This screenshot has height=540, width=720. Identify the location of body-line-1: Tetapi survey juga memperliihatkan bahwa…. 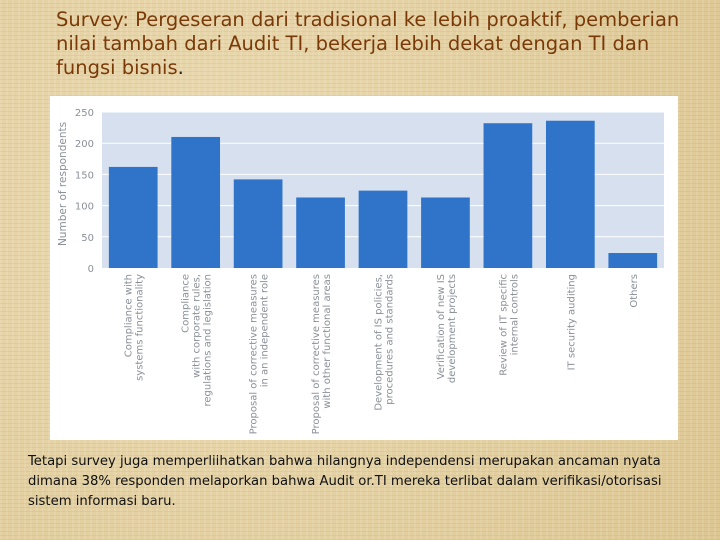
(344, 461).